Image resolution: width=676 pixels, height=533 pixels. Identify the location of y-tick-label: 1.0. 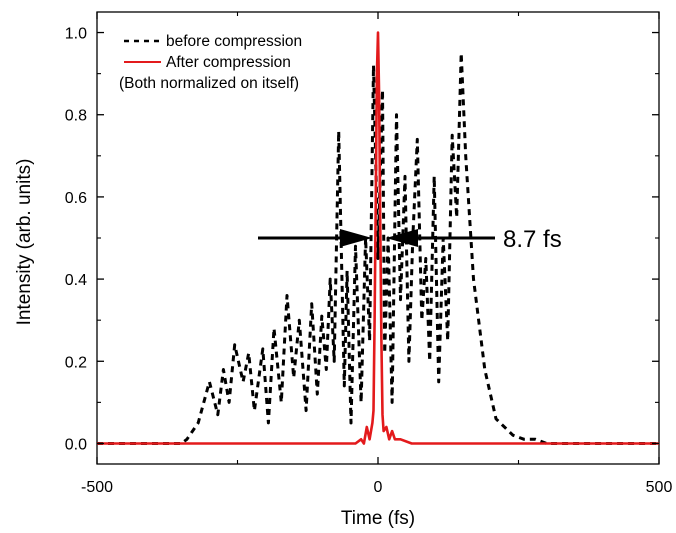
(76, 34).